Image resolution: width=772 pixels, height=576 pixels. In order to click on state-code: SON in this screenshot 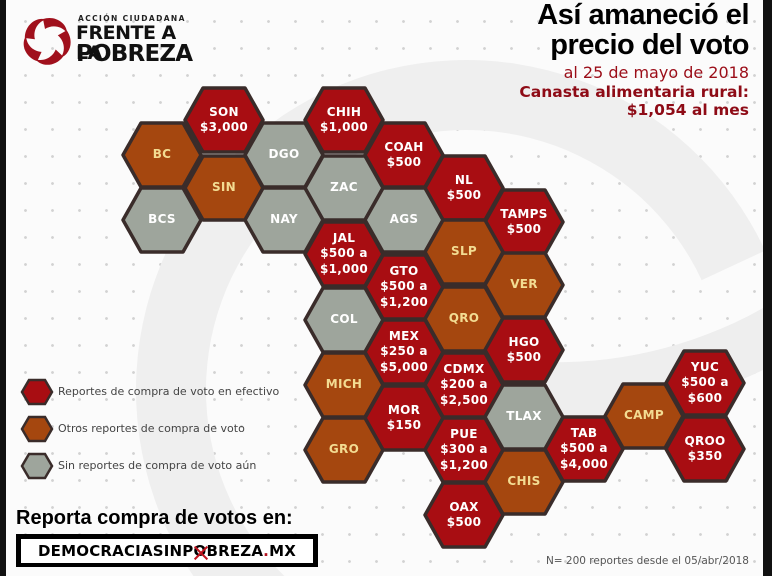, I will do `click(224, 111)`.